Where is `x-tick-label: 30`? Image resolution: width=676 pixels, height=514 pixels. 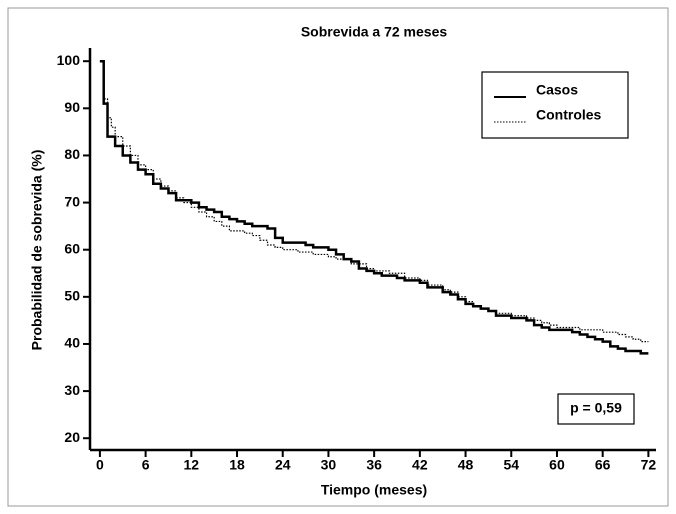 x-tick-label: 30 is located at coordinates (329, 465).